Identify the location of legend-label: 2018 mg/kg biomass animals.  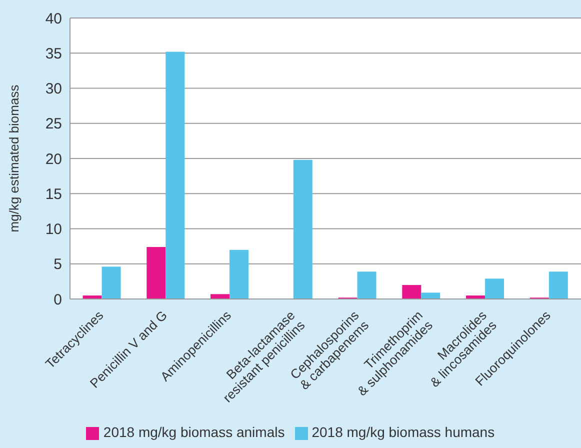
(194, 432).